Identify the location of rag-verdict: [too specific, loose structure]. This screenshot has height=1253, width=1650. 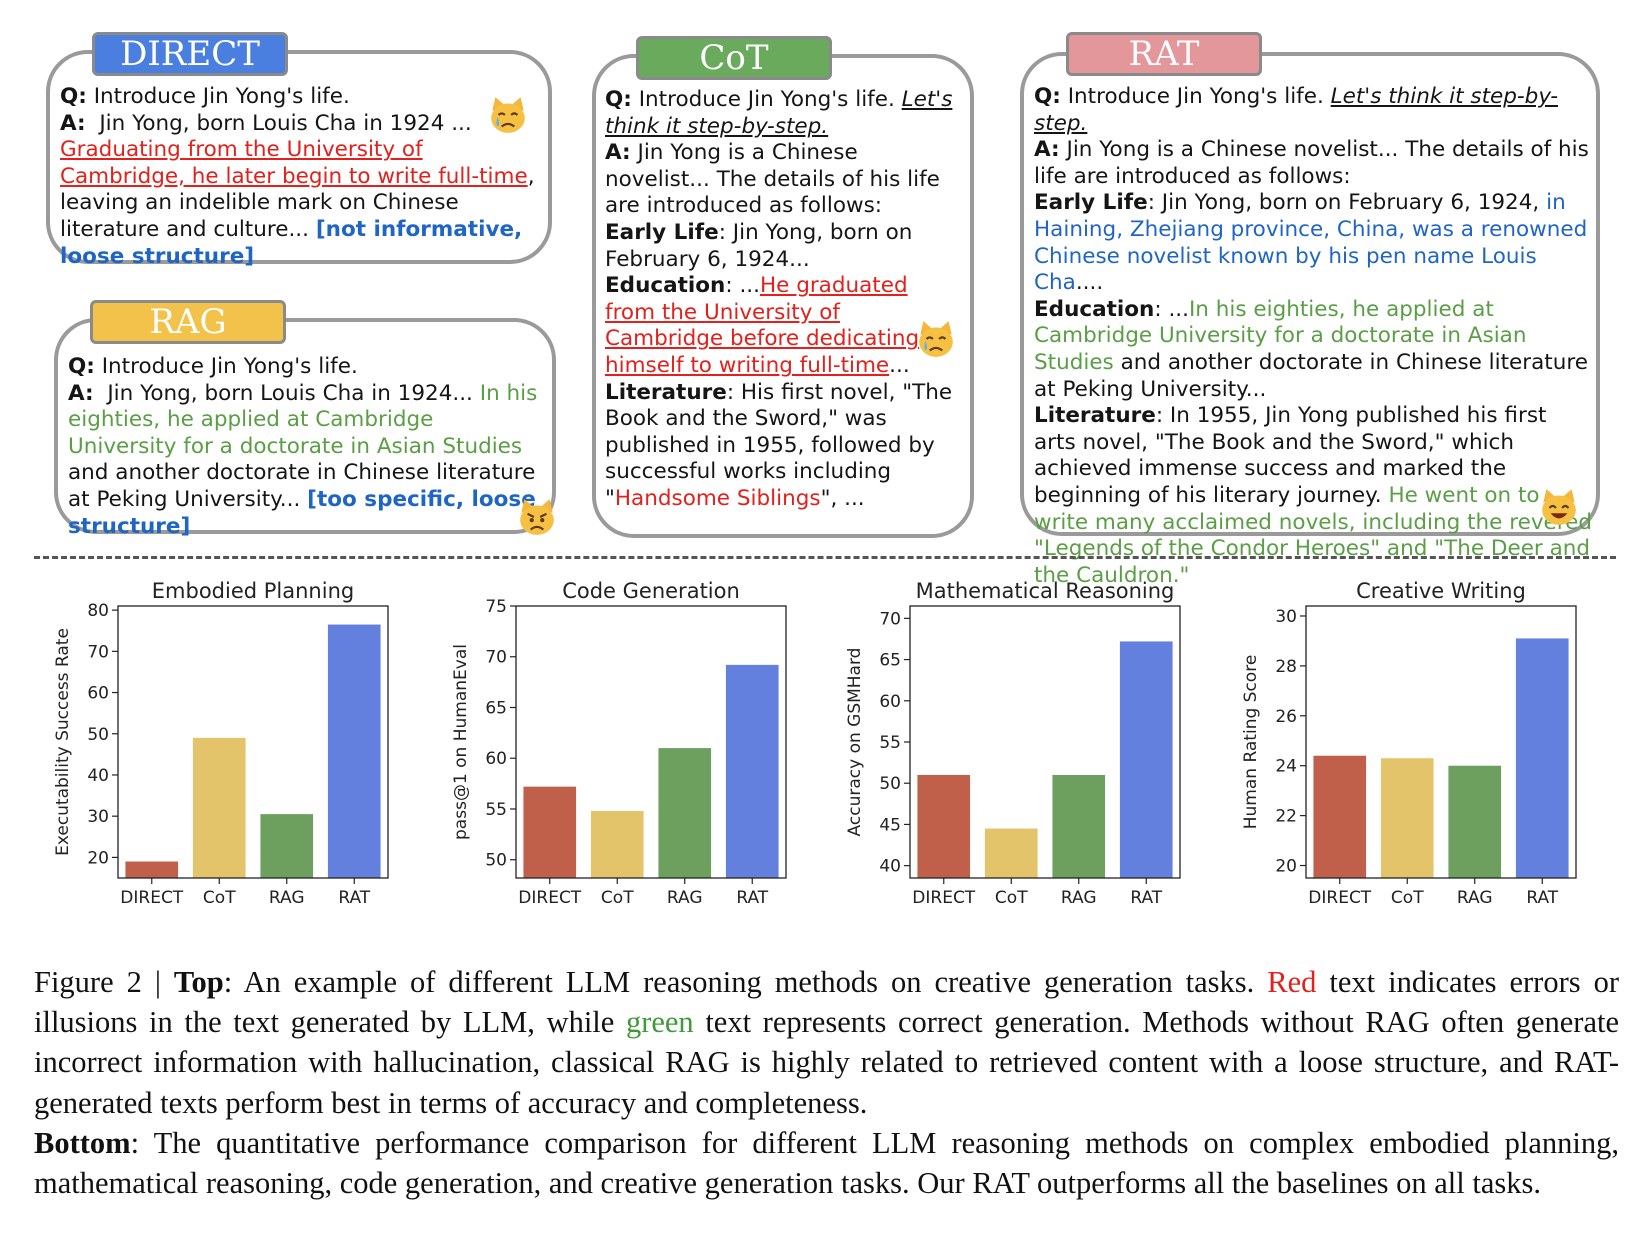
(302, 512).